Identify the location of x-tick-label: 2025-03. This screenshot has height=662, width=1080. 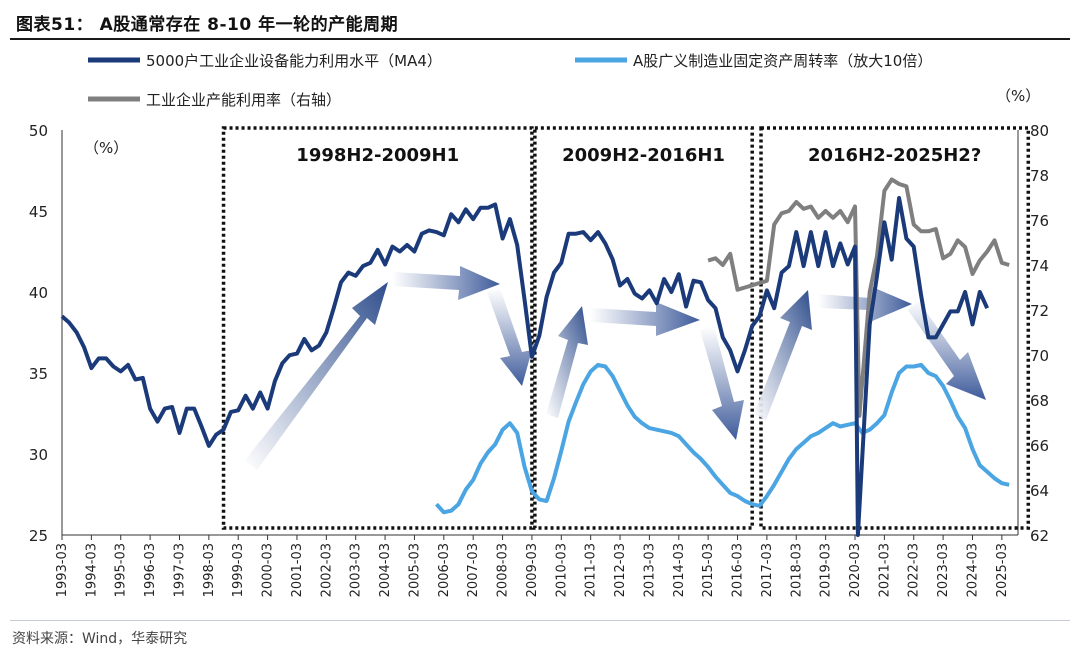
(1002, 570).